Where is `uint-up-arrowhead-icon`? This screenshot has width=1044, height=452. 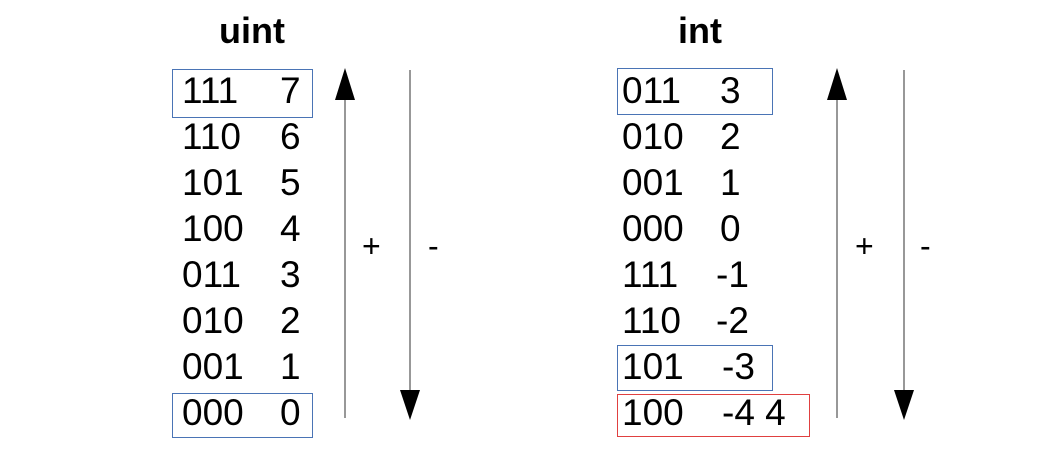
uint-up-arrowhead-icon is located at coordinates (345, 84).